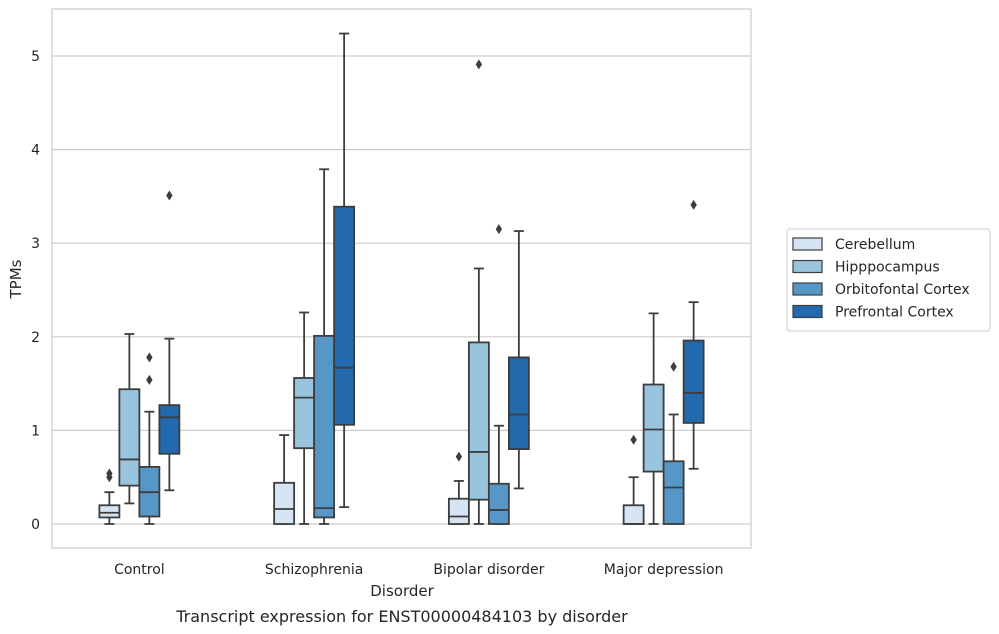 The image size is (999, 634). I want to click on x-axis-label: Disorder, so click(402, 591).